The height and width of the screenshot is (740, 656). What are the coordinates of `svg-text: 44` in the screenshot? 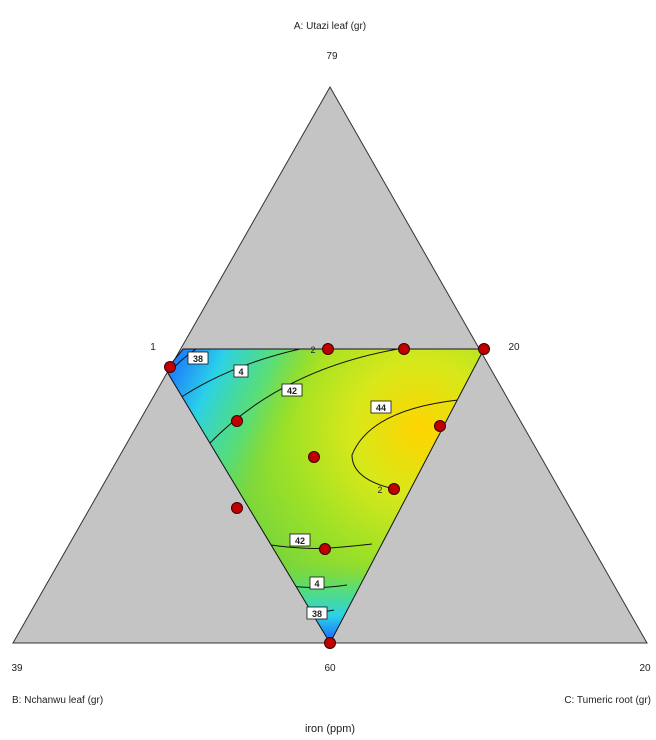 It's located at (381, 408).